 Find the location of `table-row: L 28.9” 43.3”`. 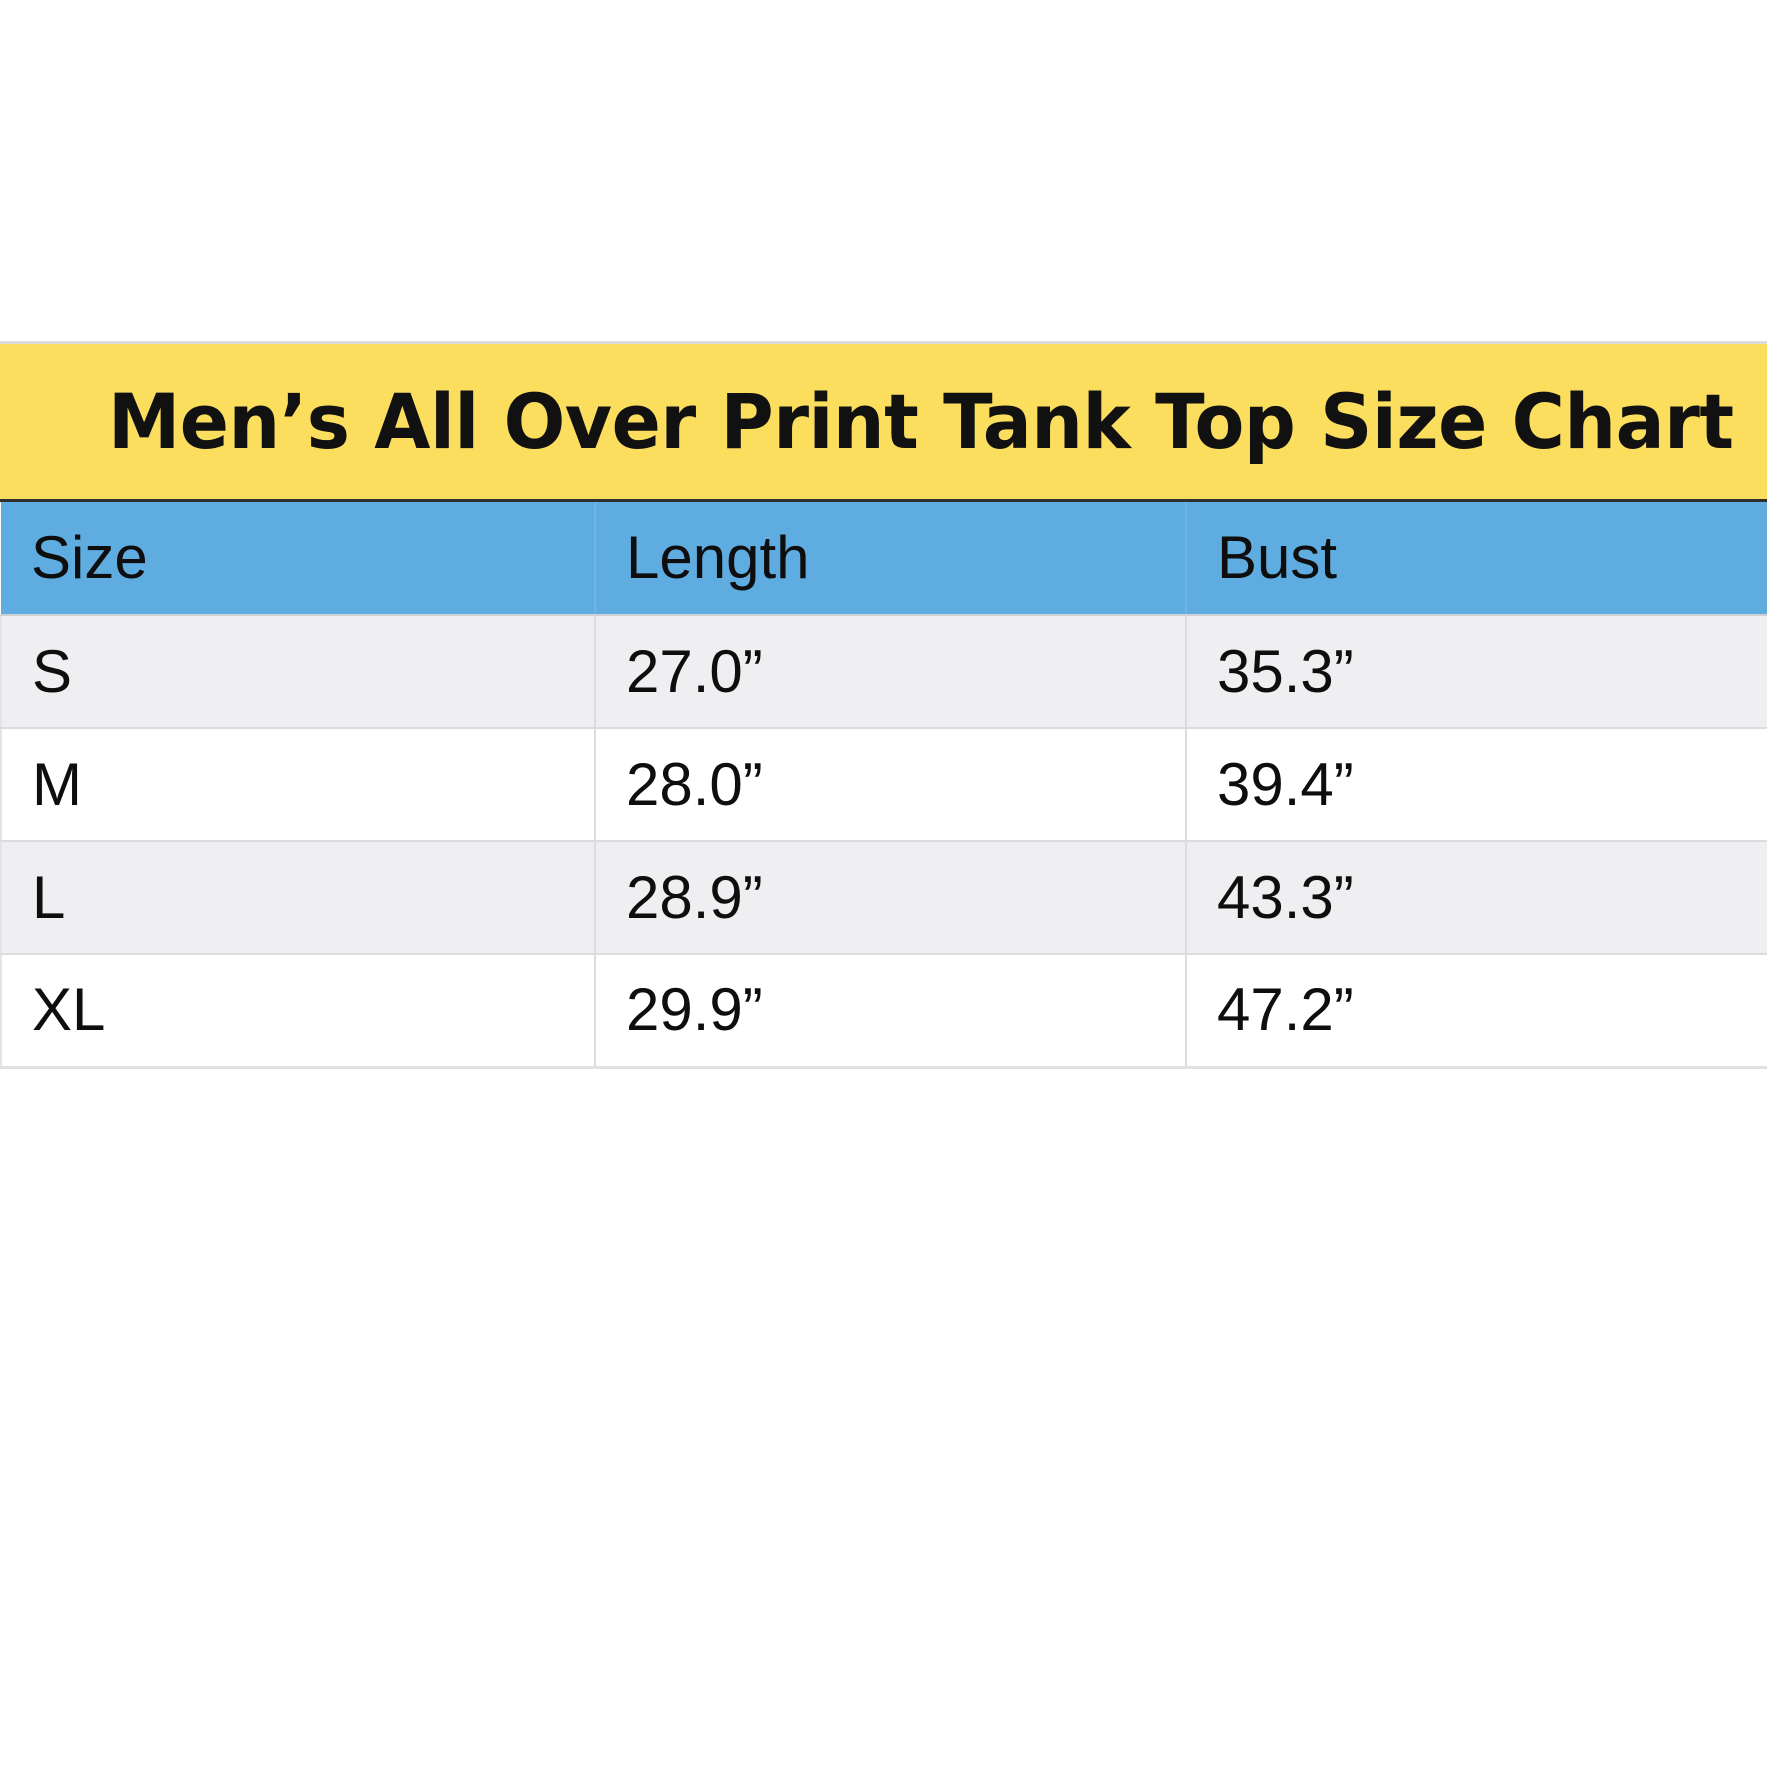

table-row: L 28.9” 43.3” is located at coordinates (883, 898).